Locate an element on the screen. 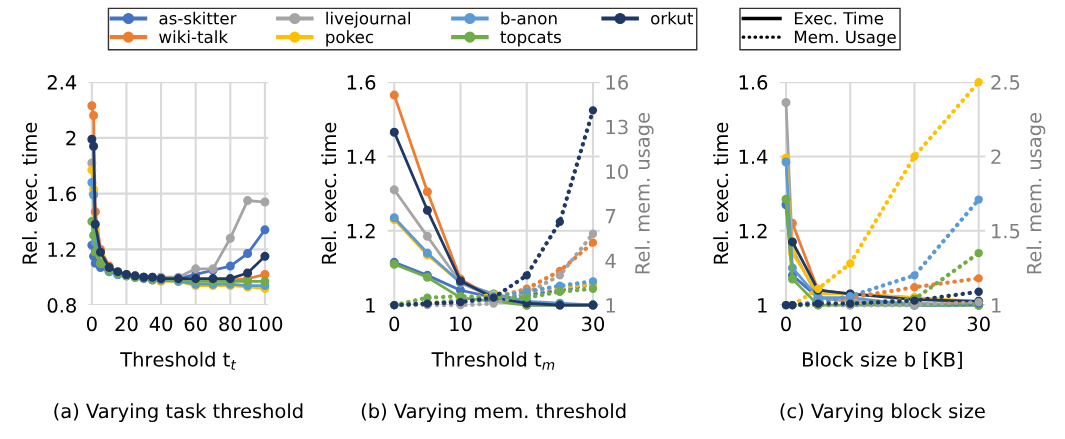  legend-label: as-skitter is located at coordinates (198, 18).